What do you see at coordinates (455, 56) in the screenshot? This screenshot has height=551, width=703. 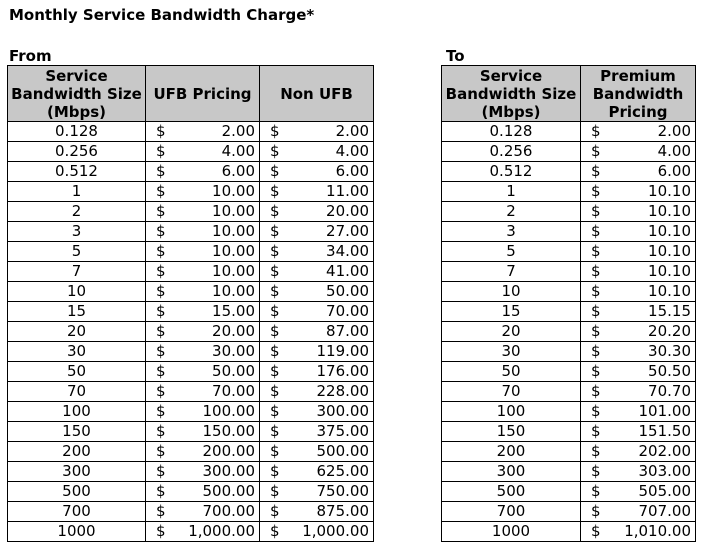 I see `to-label: To` at bounding box center [455, 56].